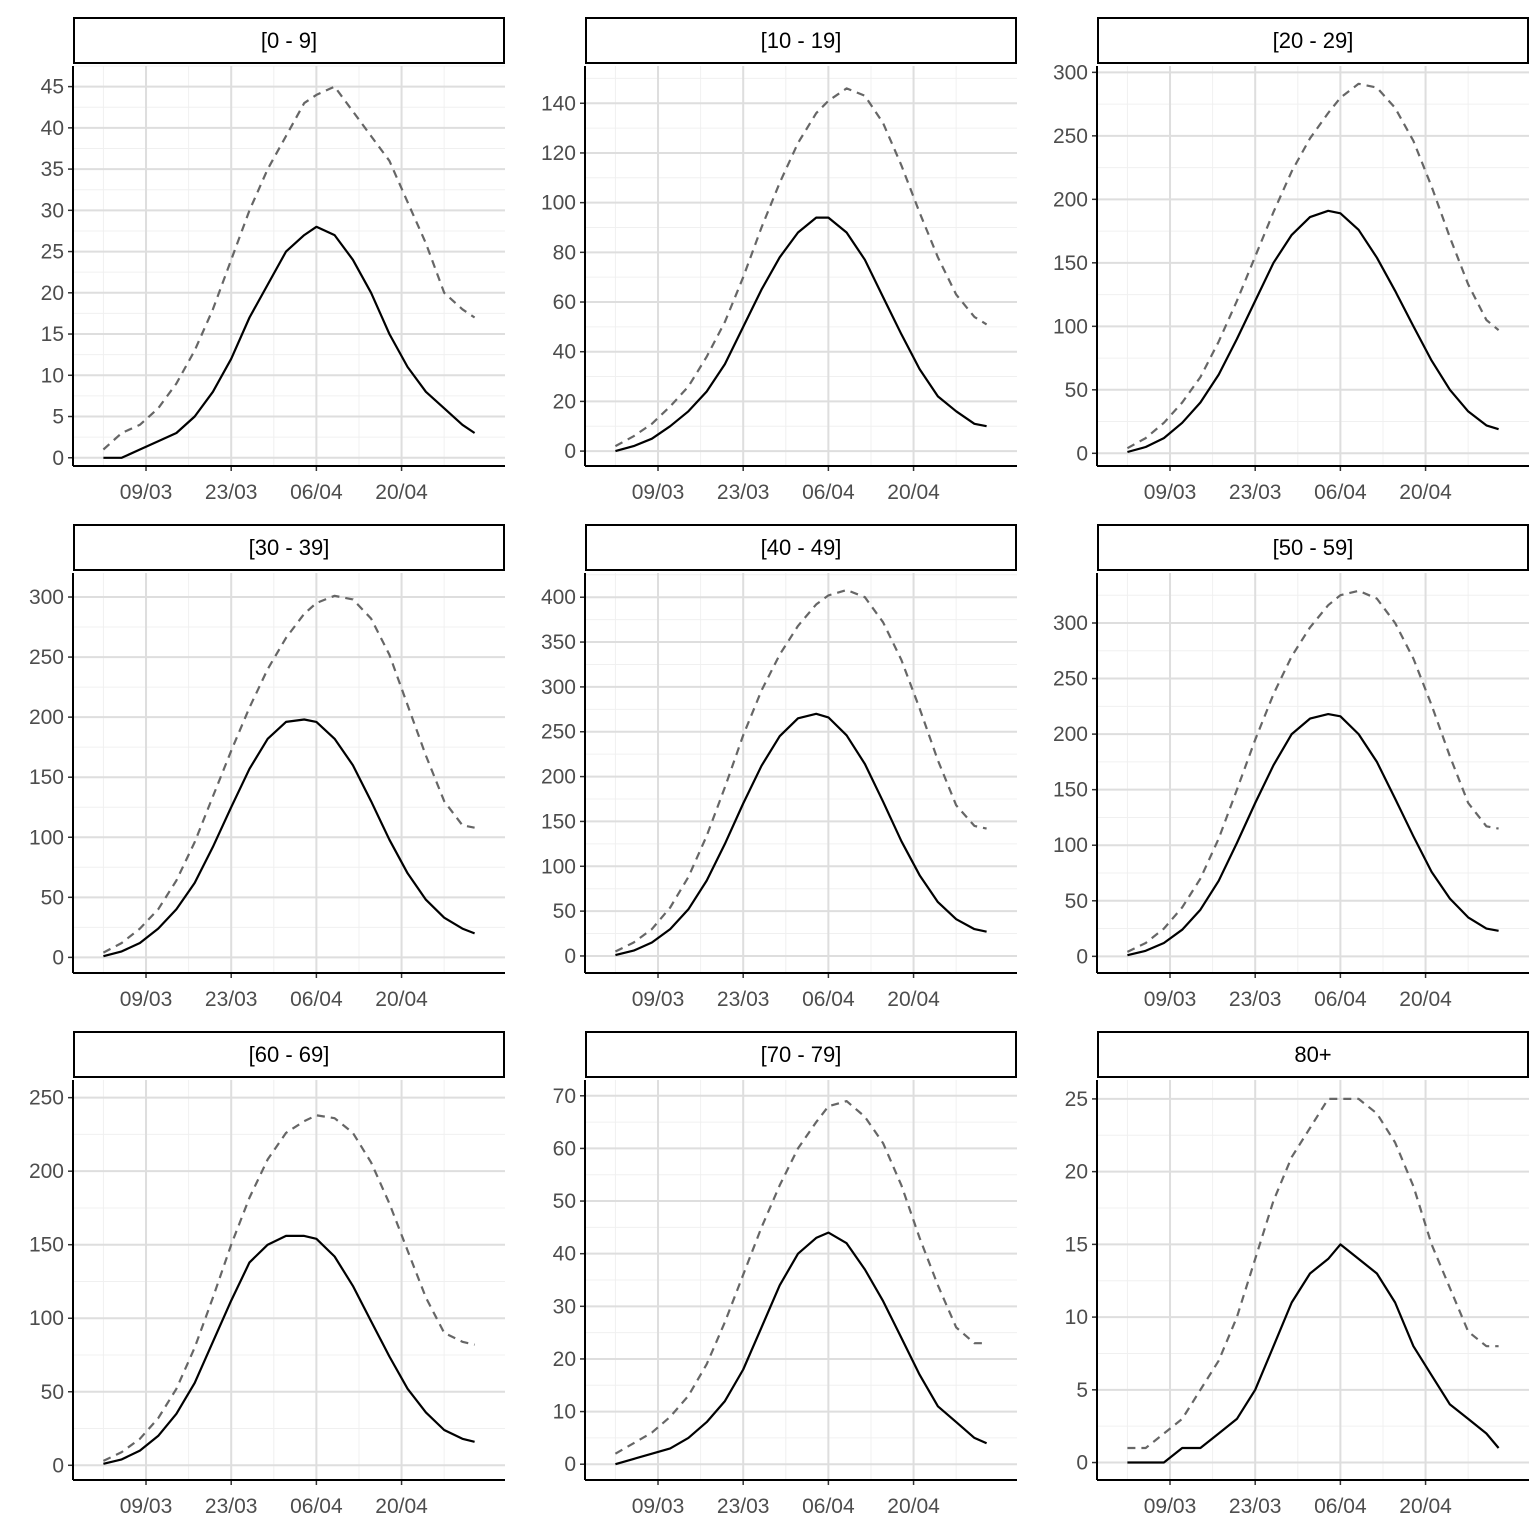 The height and width of the screenshot is (1536, 1536). I want to click on facet-plot: 0 5 10 15 20 25 30 35 40 45 09/03 23/03 06/04 20/04, so click(273, 284).